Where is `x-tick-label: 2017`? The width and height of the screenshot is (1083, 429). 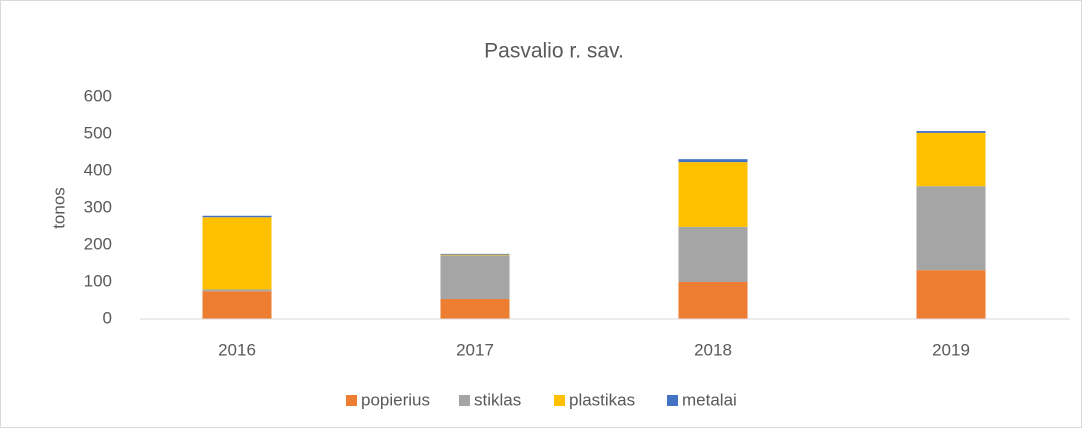 x-tick-label: 2017 is located at coordinates (475, 349).